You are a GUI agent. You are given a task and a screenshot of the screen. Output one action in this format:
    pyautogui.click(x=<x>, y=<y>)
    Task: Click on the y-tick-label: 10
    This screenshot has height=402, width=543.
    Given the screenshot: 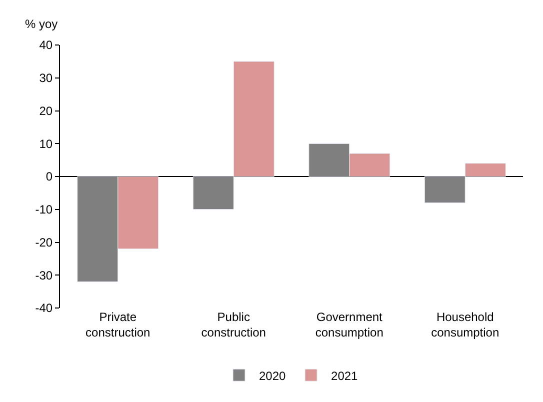 What is the action you would take?
    pyautogui.click(x=46, y=143)
    